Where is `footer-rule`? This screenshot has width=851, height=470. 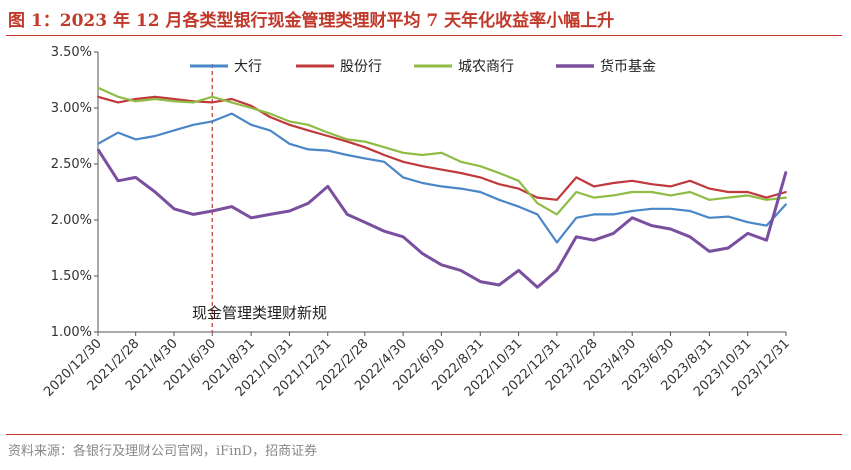
footer-rule is located at coordinates (424, 434).